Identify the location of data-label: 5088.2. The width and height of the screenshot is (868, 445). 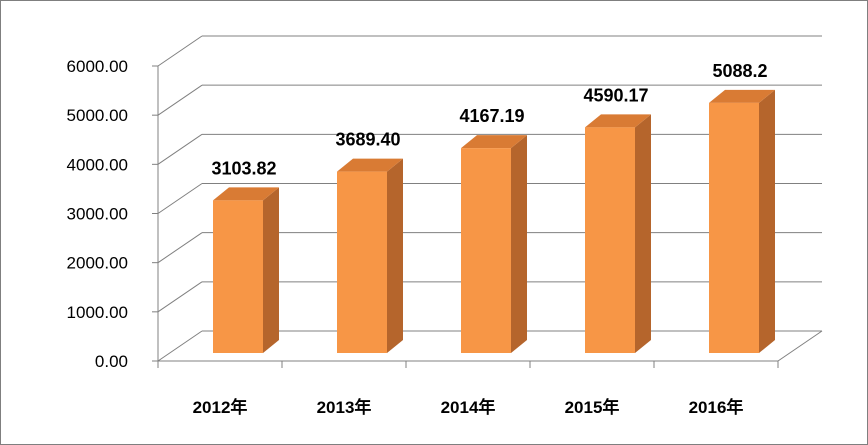
(739, 71).